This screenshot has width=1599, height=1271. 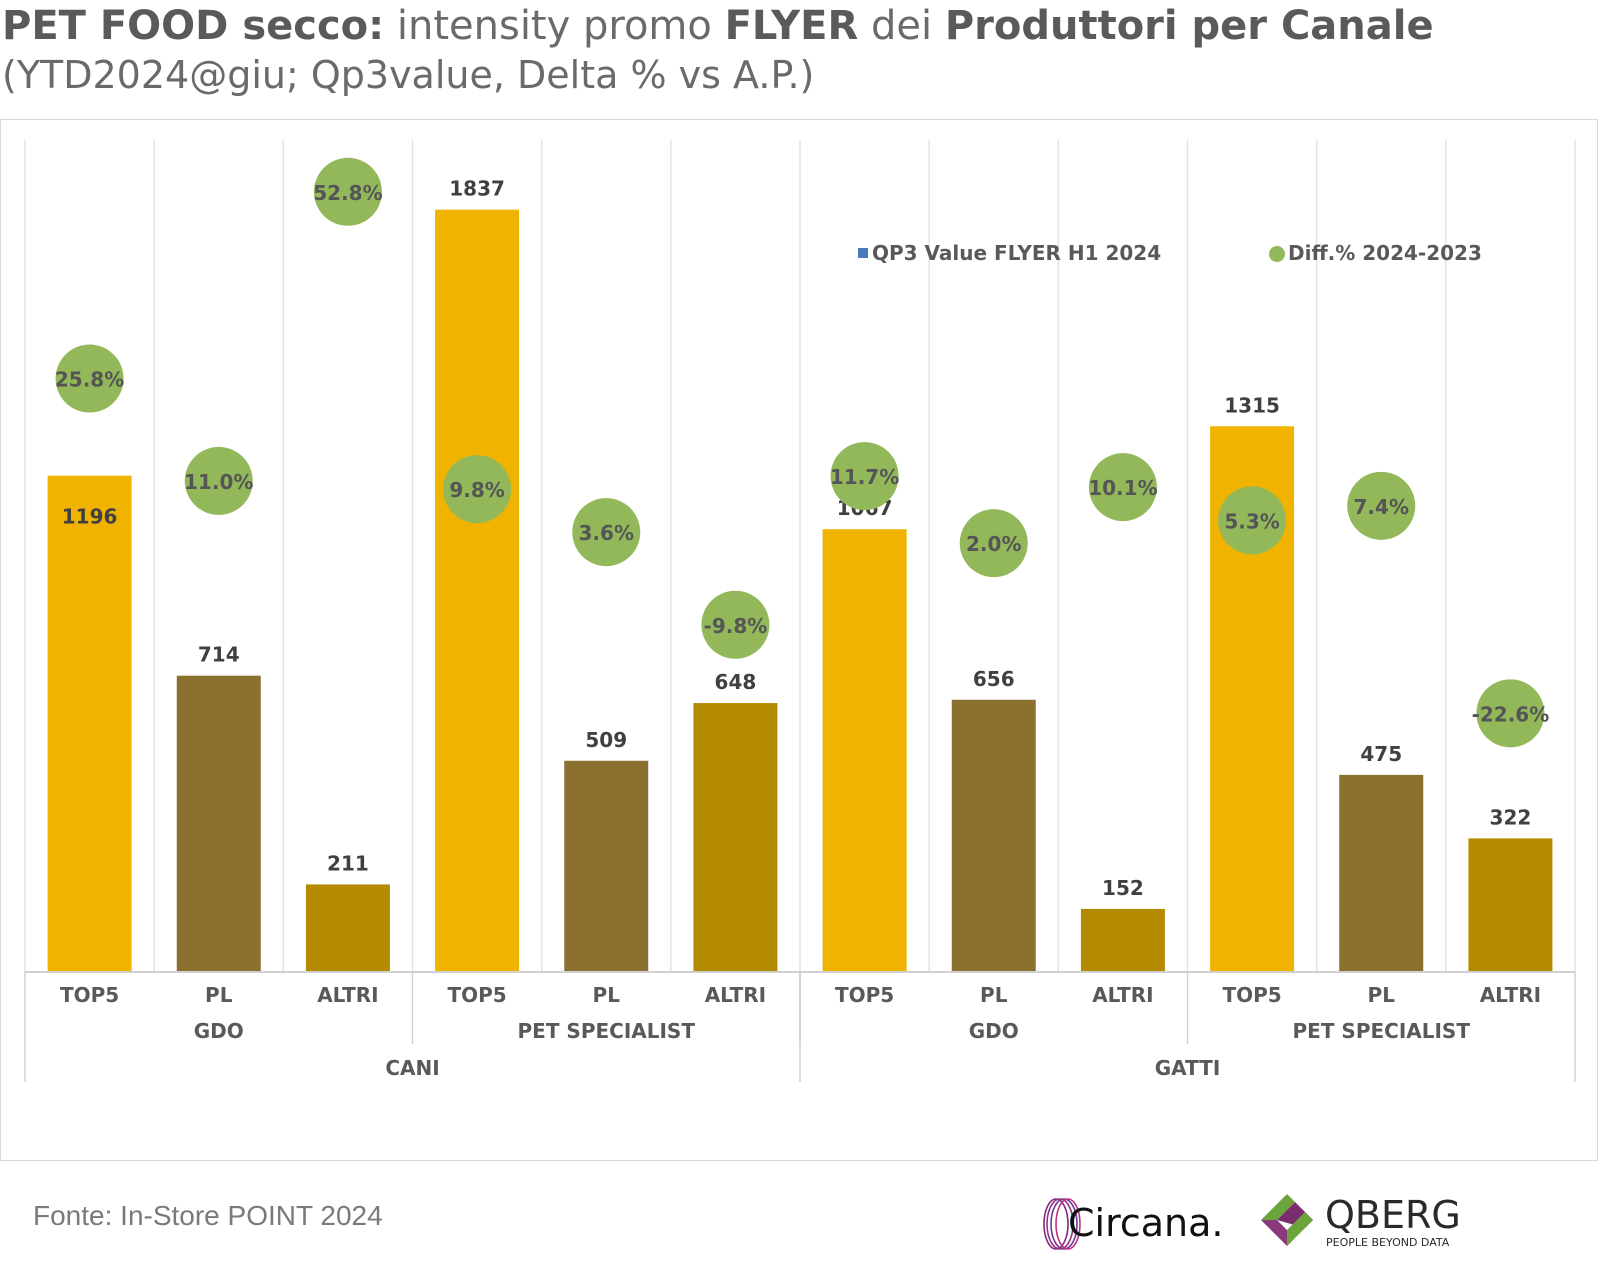 I want to click on diff-value-label: 11.0%, so click(x=218, y=482).